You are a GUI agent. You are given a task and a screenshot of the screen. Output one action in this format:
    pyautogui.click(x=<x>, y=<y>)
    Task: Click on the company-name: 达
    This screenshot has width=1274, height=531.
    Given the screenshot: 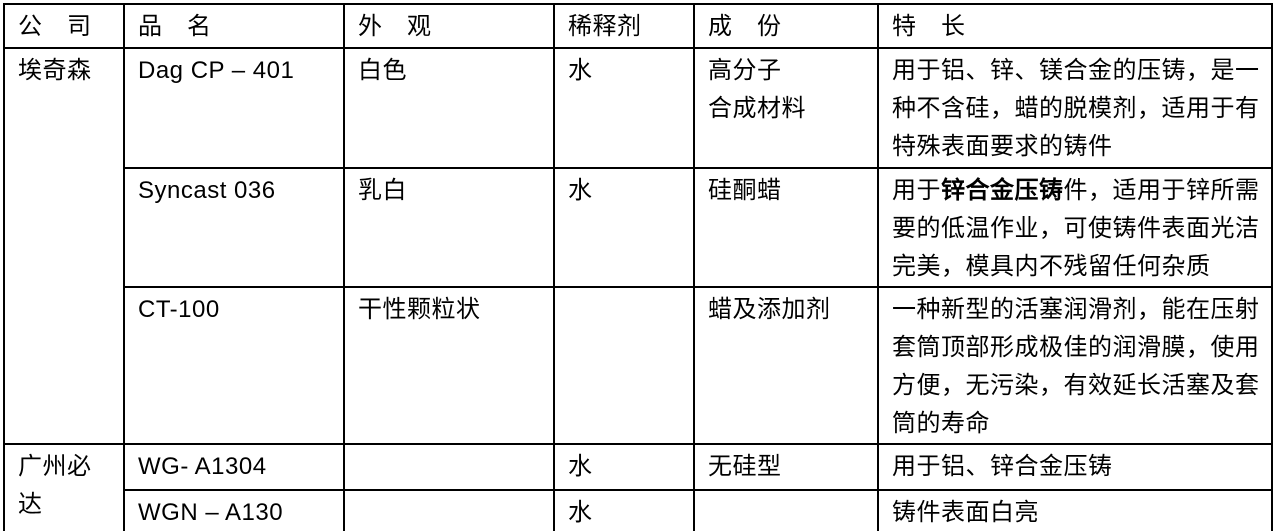 What is the action you would take?
    pyautogui.click(x=30, y=504)
    